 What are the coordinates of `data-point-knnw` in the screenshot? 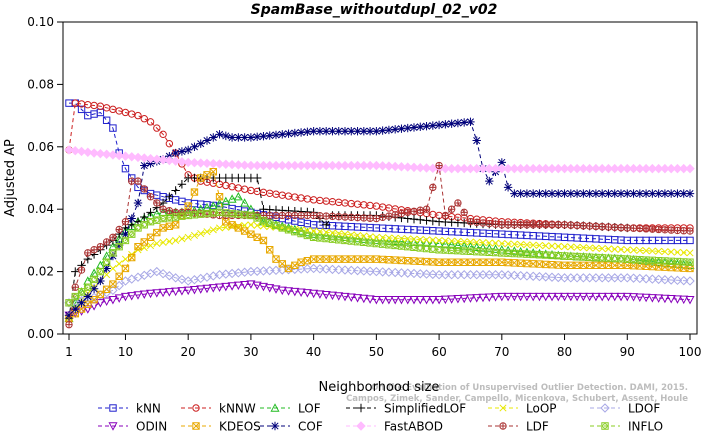 It's located at (163, 134).